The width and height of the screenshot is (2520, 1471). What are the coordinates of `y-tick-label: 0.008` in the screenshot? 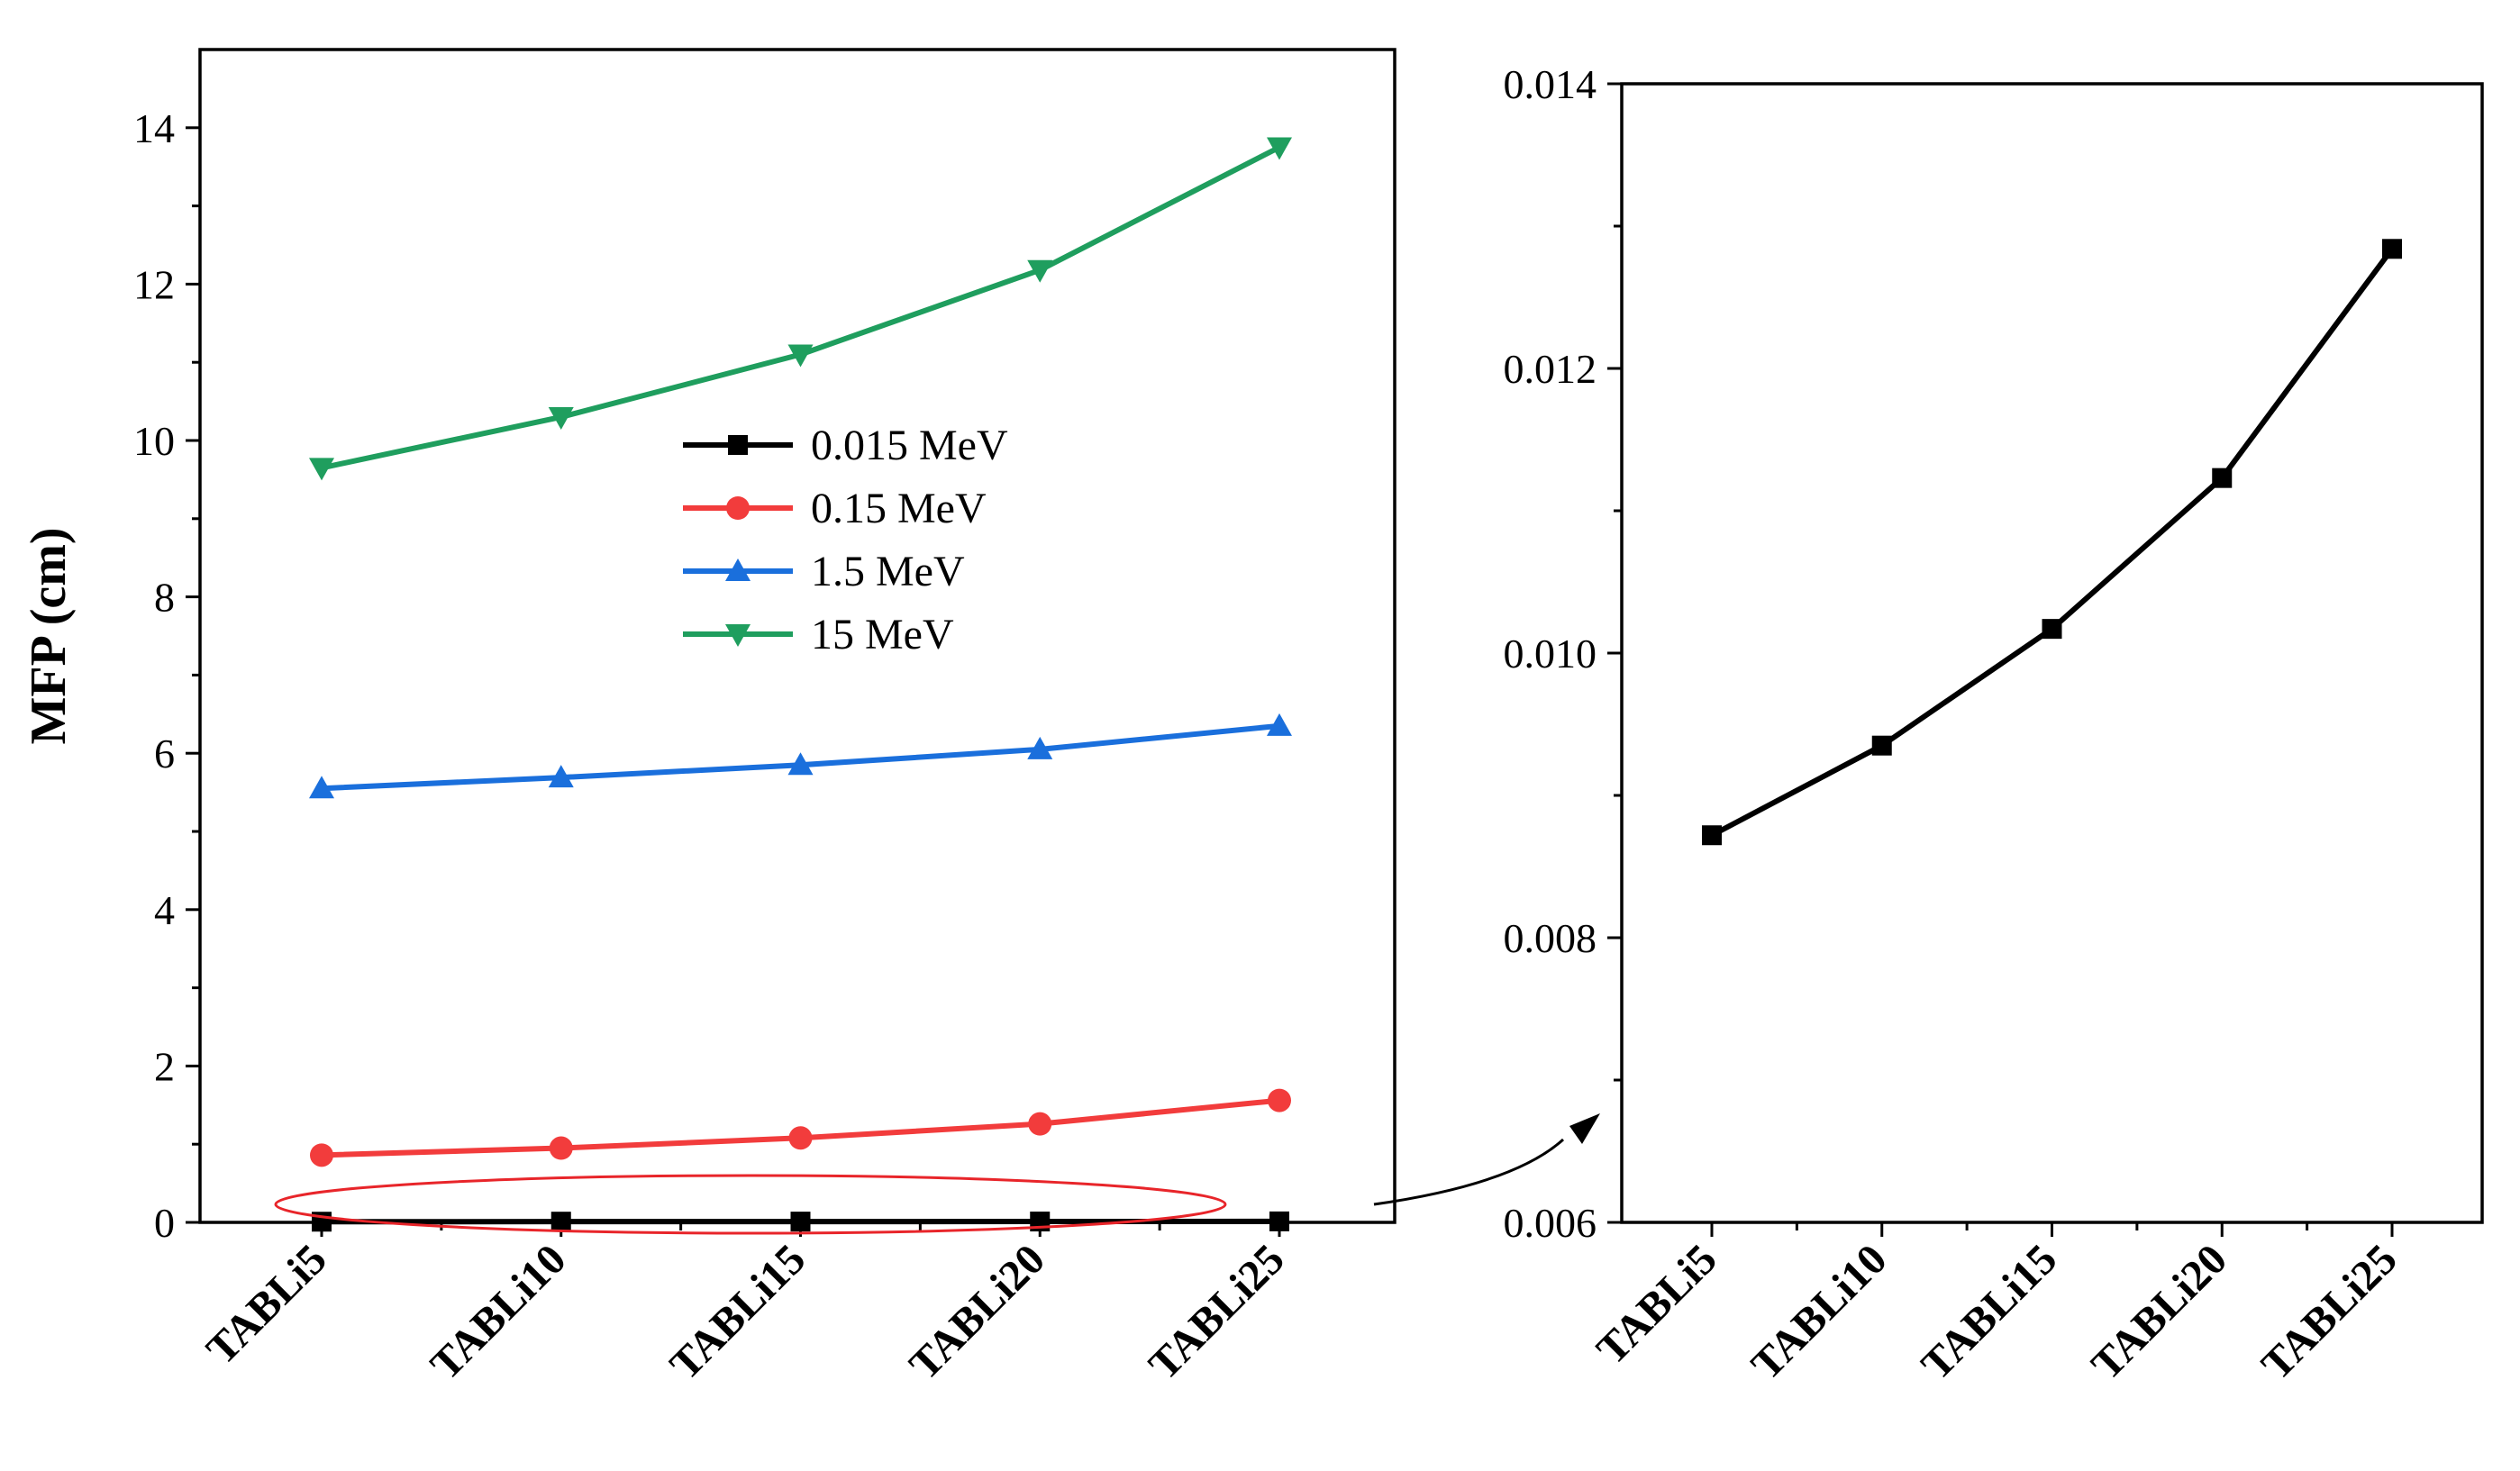 It's located at (1550, 938).